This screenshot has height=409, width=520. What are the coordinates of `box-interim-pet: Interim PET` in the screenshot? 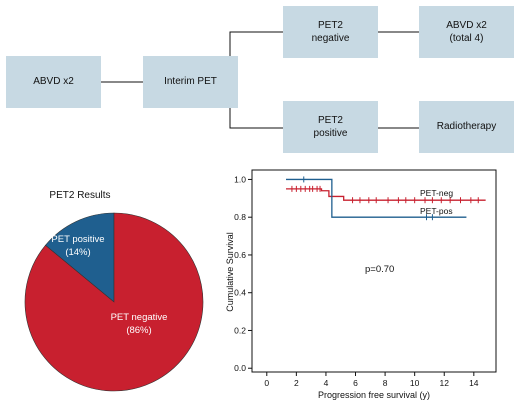 It's located at (190, 82).